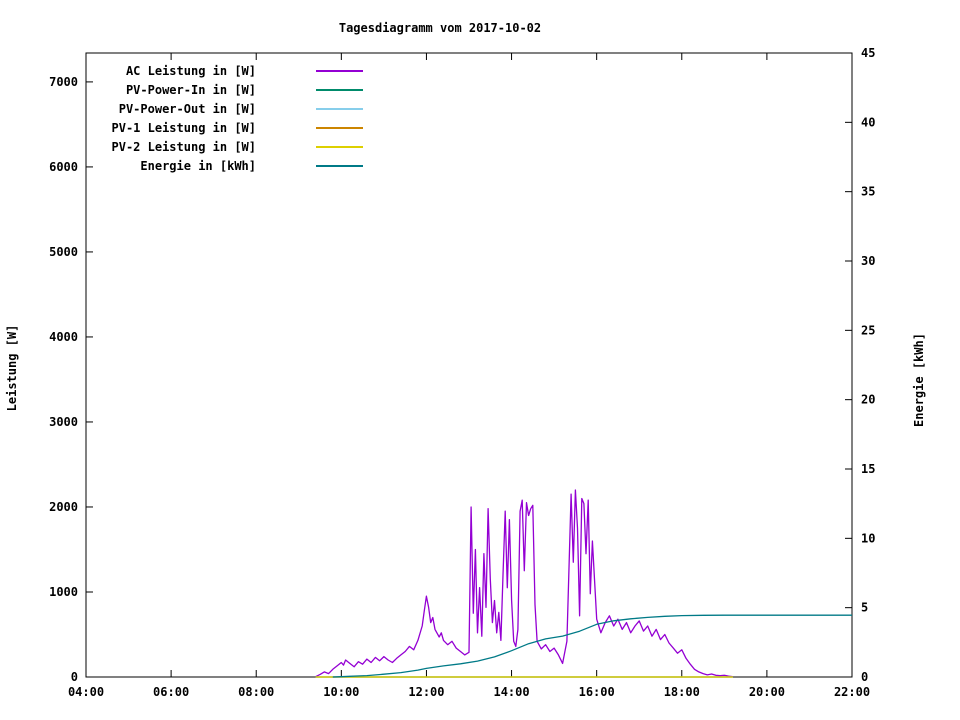 The width and height of the screenshot is (960, 720). What do you see at coordinates (868, 261) in the screenshot?
I see `y-right-tick-label: 30` at bounding box center [868, 261].